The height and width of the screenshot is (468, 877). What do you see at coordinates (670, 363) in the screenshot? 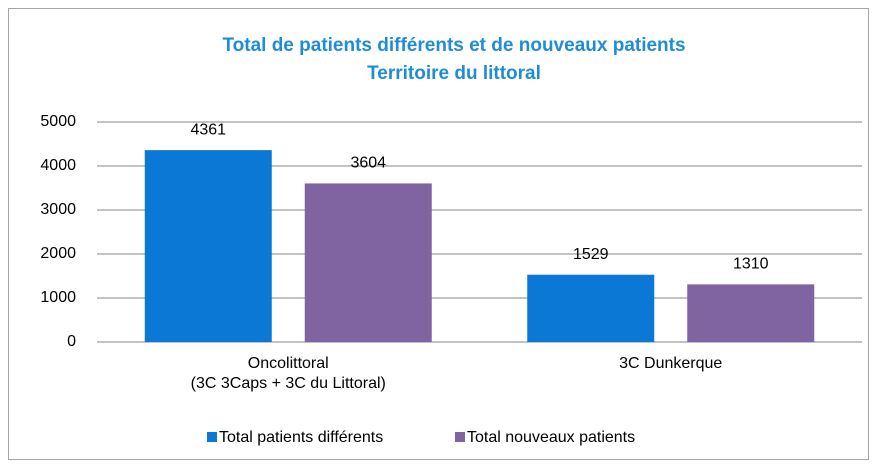
I see `x-tick-label: 3C Dunkerque` at bounding box center [670, 363].